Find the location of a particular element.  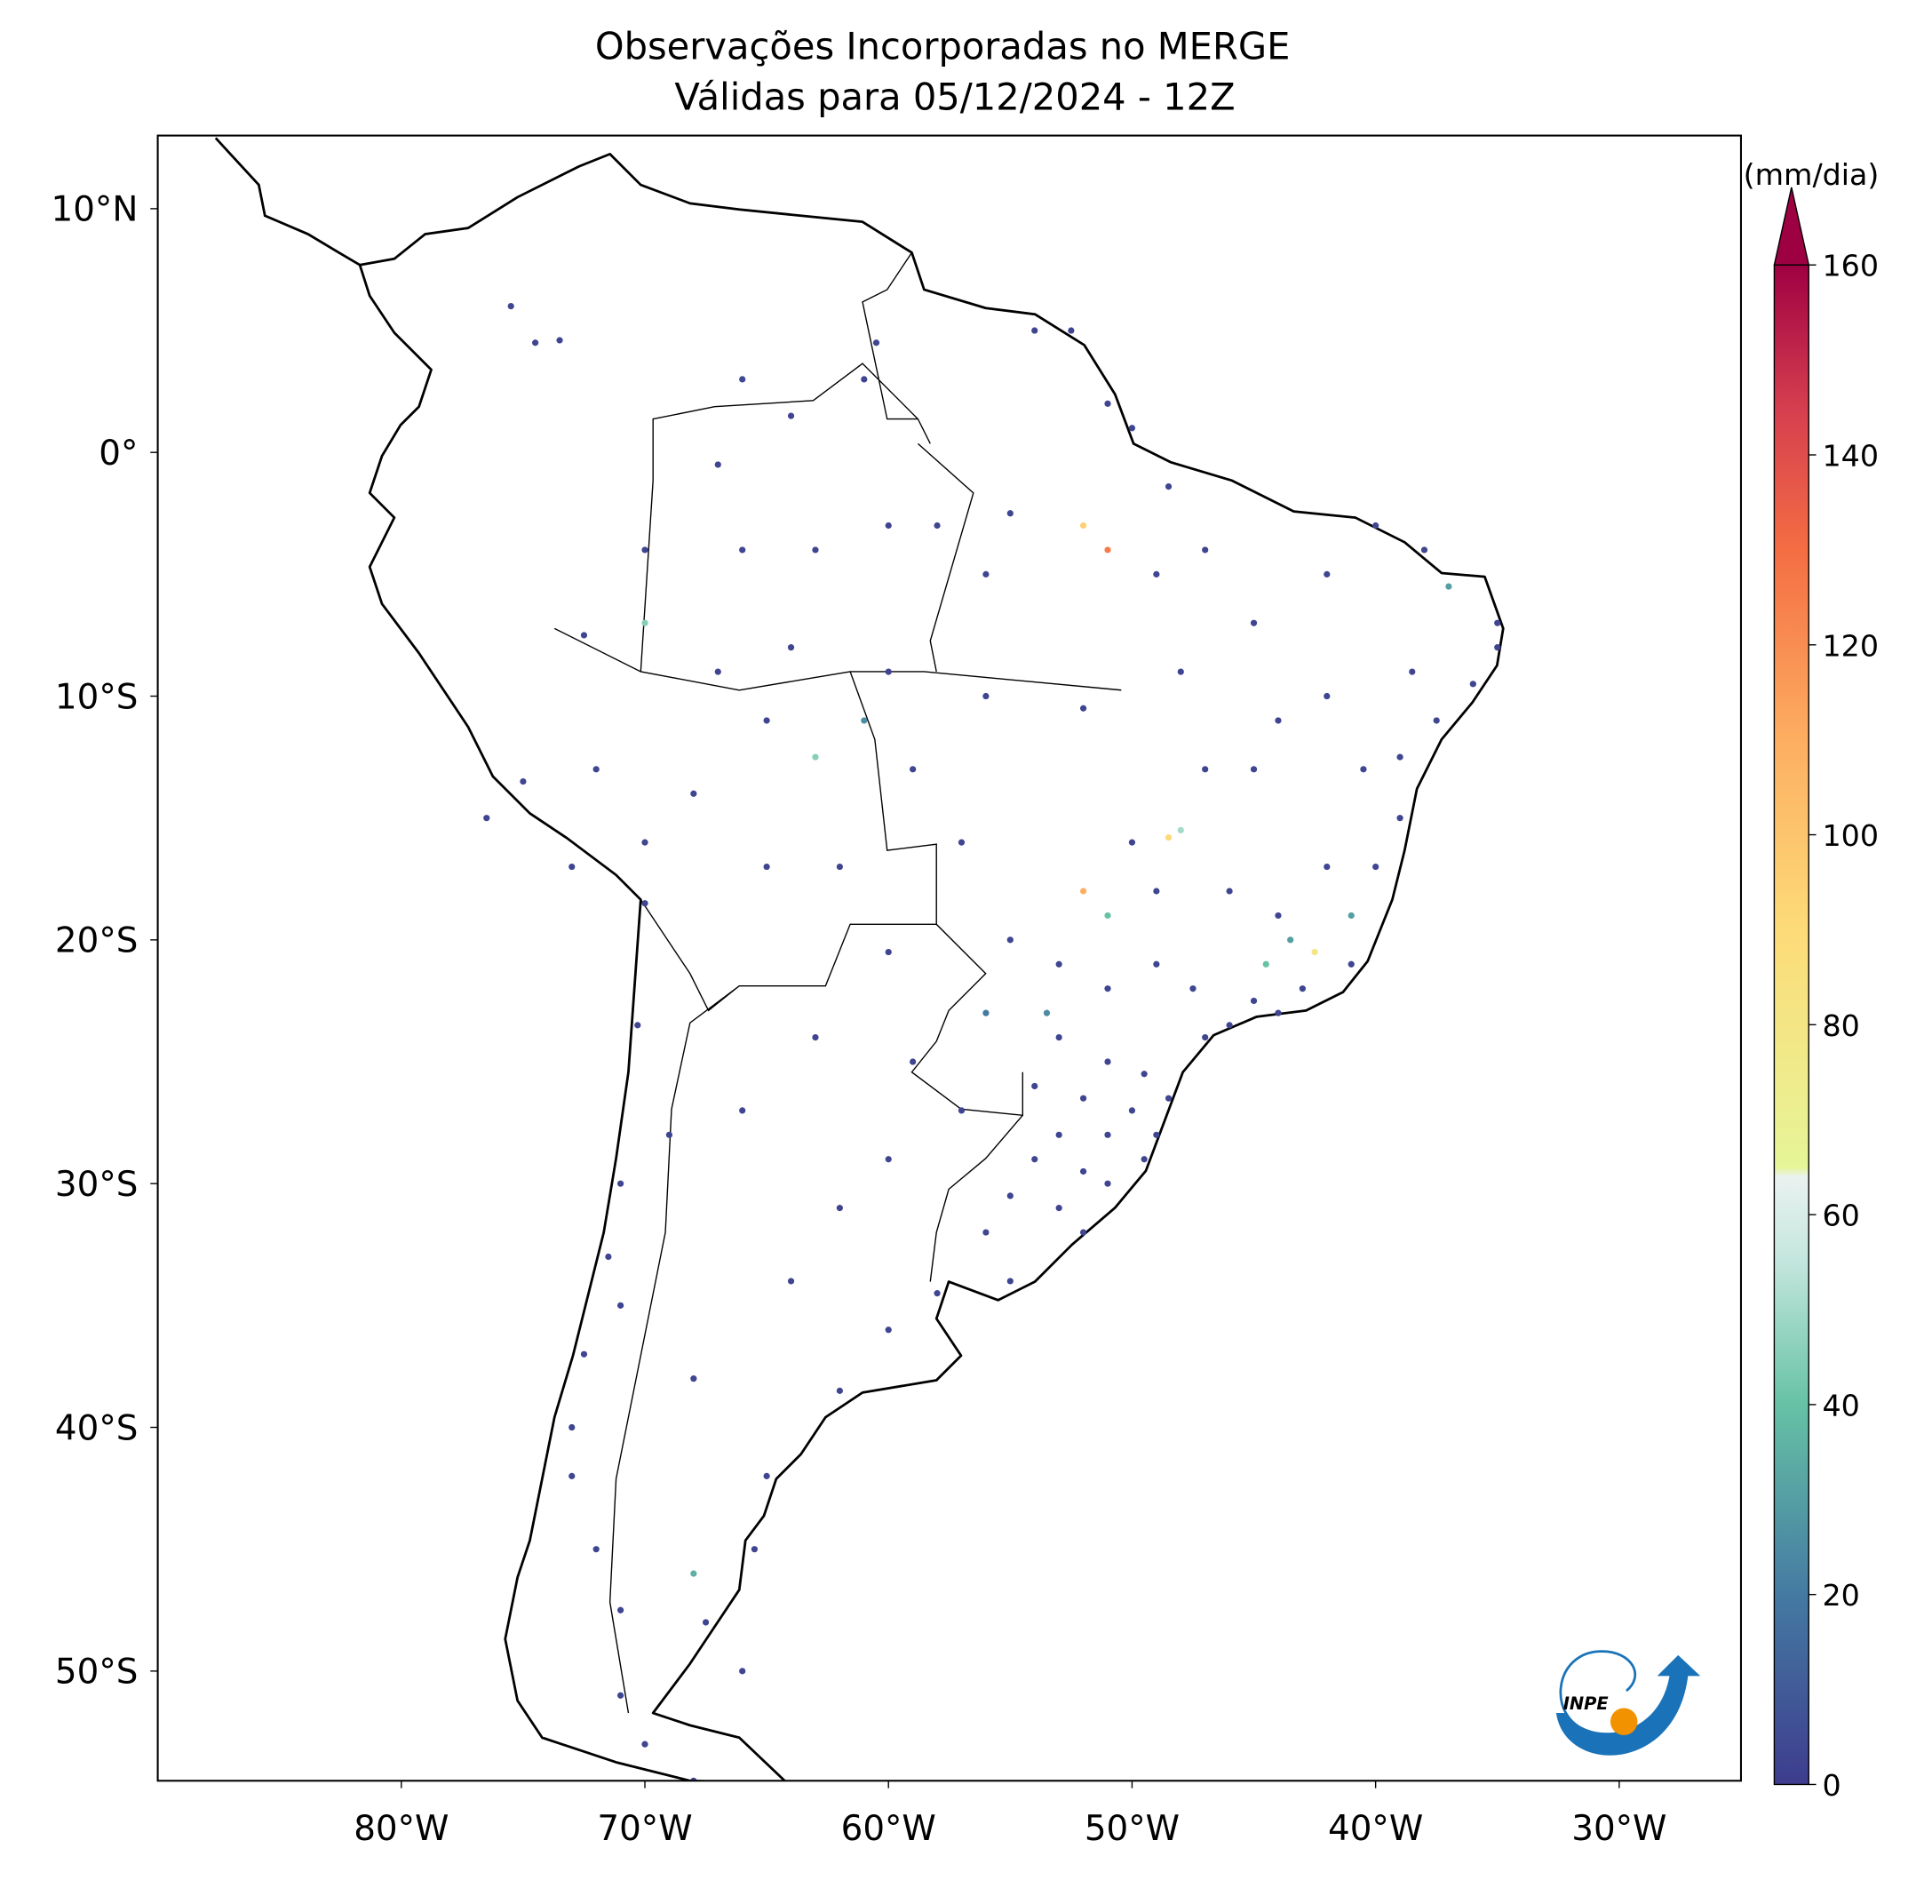

colorbar-tick-label: 100 is located at coordinates (1851, 835).